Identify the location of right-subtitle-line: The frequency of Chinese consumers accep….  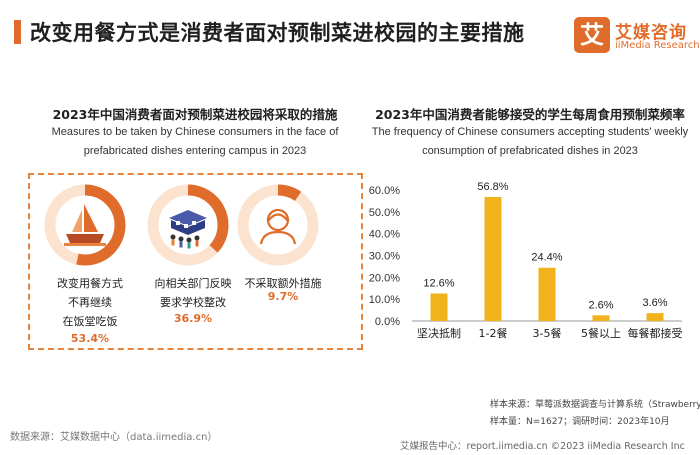
(530, 132).